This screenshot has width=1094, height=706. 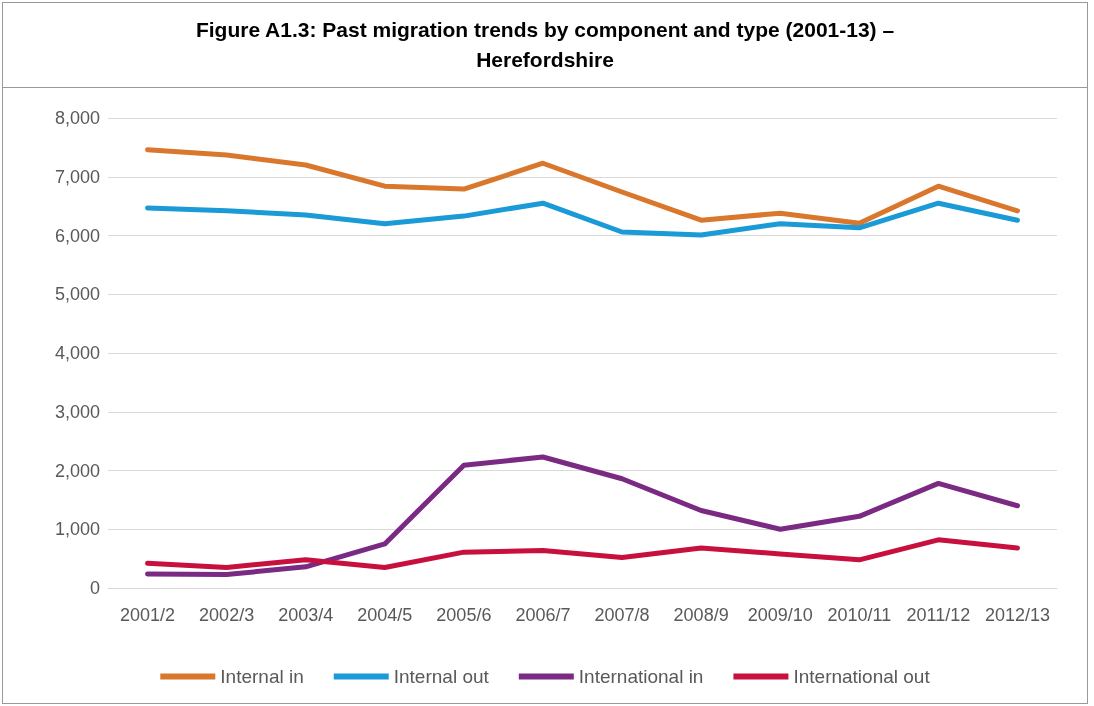 I want to click on x-tick-label: 2007/8, so click(x=622, y=615).